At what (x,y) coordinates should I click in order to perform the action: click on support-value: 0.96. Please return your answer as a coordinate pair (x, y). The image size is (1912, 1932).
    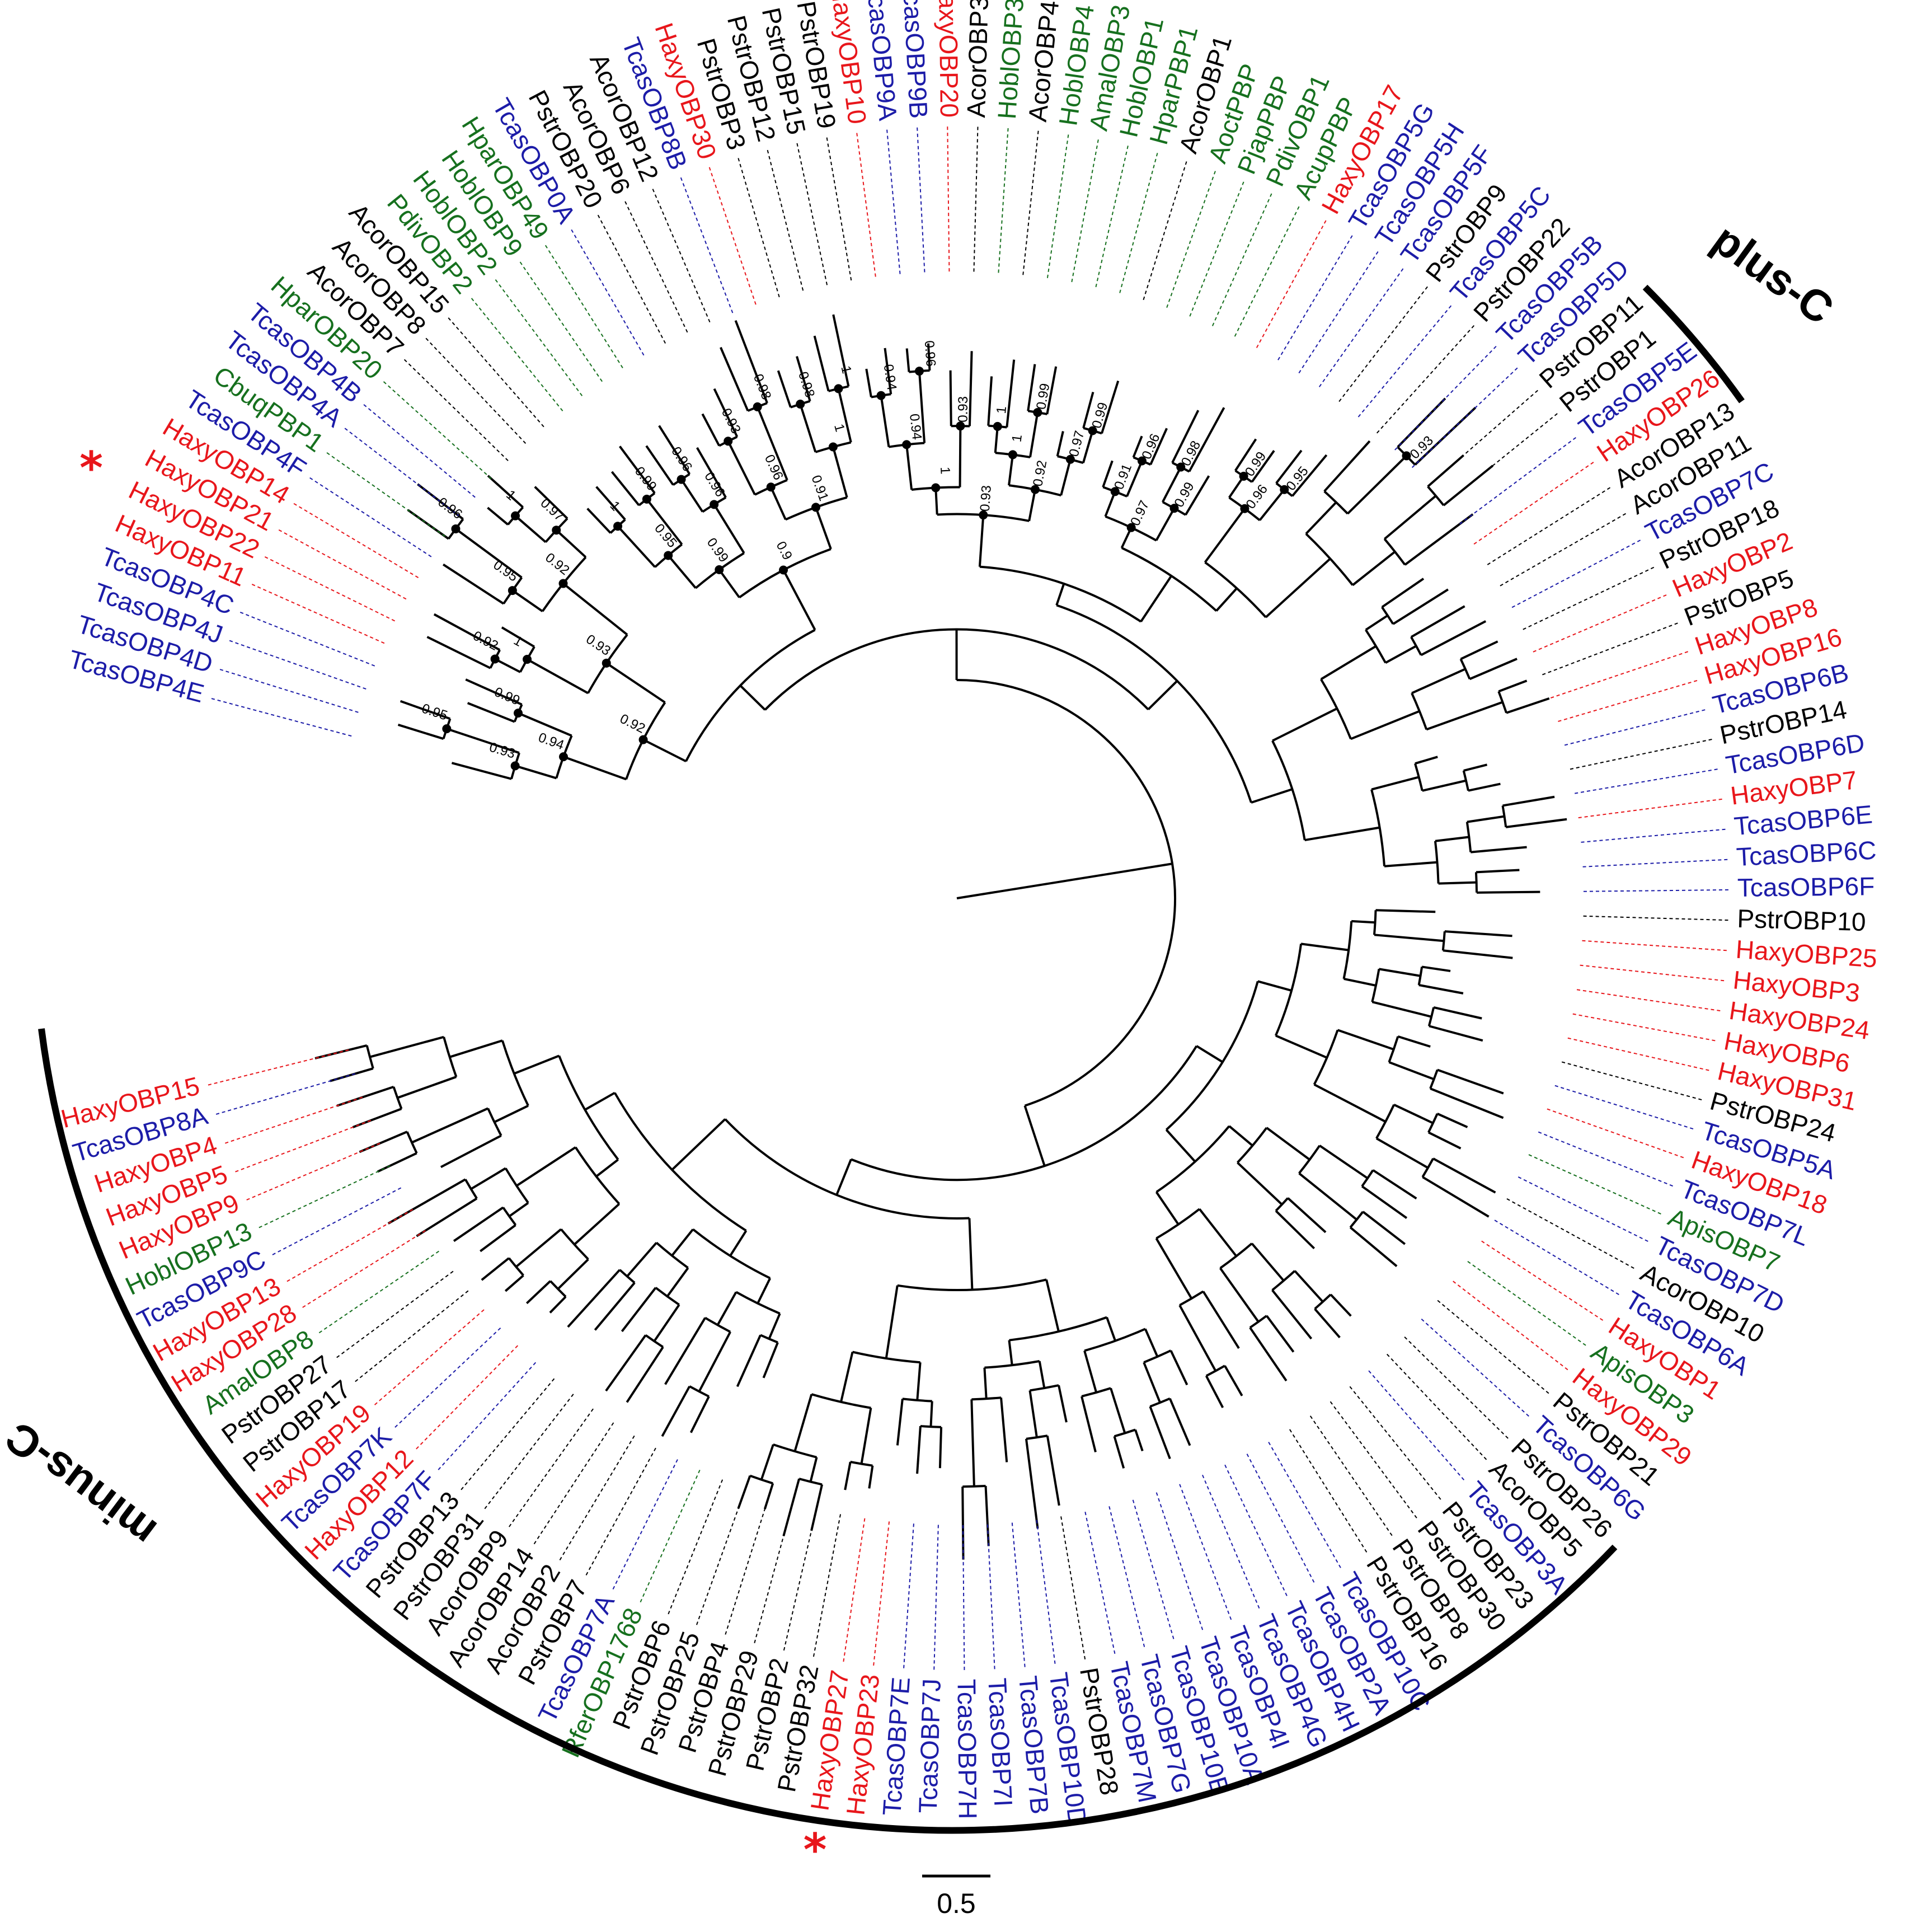
    Looking at the image, I should click on (930, 354).